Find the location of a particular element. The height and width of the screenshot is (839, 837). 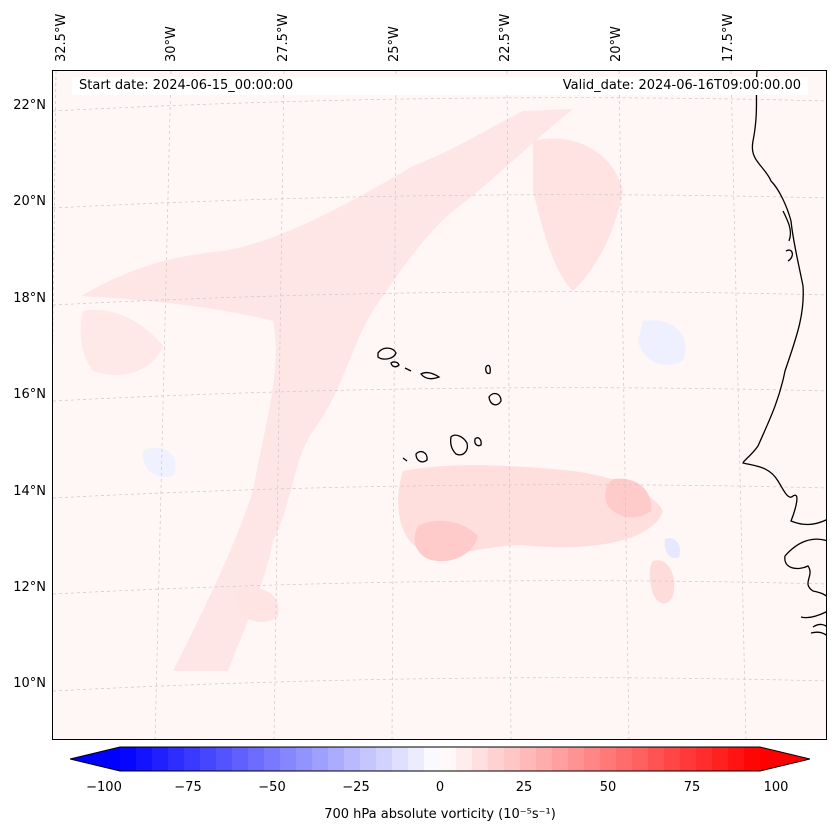

lat-label-16n: 16°N is located at coordinates (29, 394).